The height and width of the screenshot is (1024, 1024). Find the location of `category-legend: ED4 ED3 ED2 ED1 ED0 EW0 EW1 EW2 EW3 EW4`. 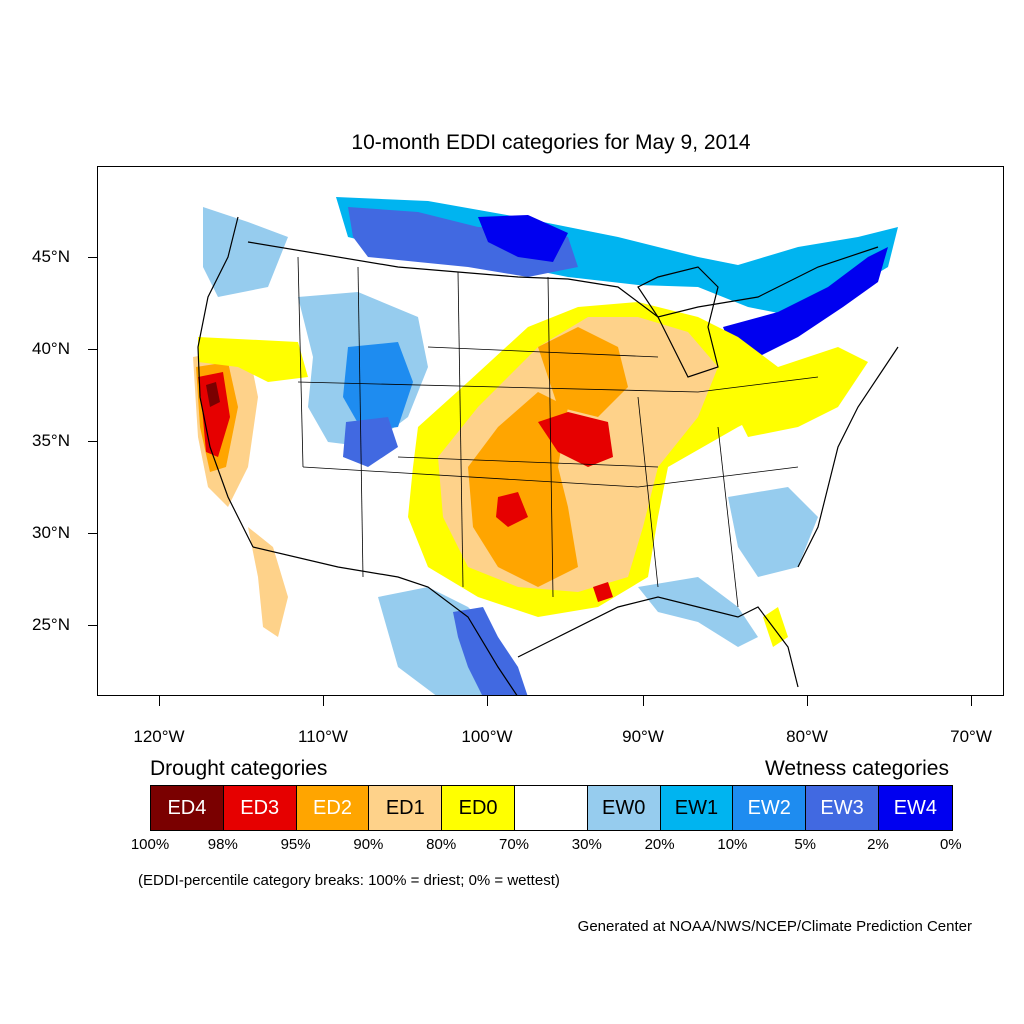

category-legend: ED4 ED3 ED2 ED1 ED0 EW0 EW1 EW2 EW3 EW4 is located at coordinates (551, 808).